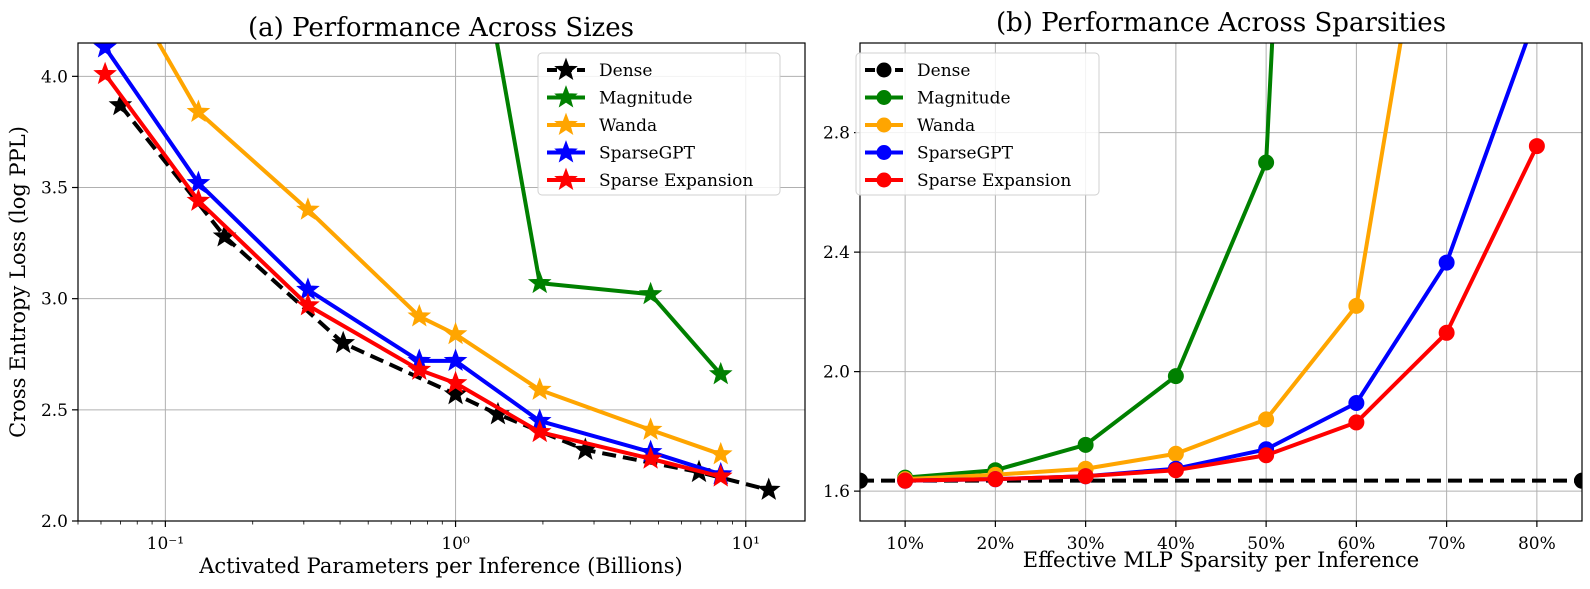 The width and height of the screenshot is (1590, 589). Describe the element at coordinates (836, 134) in the screenshot. I see `y-tick-label: 2.8` at that location.